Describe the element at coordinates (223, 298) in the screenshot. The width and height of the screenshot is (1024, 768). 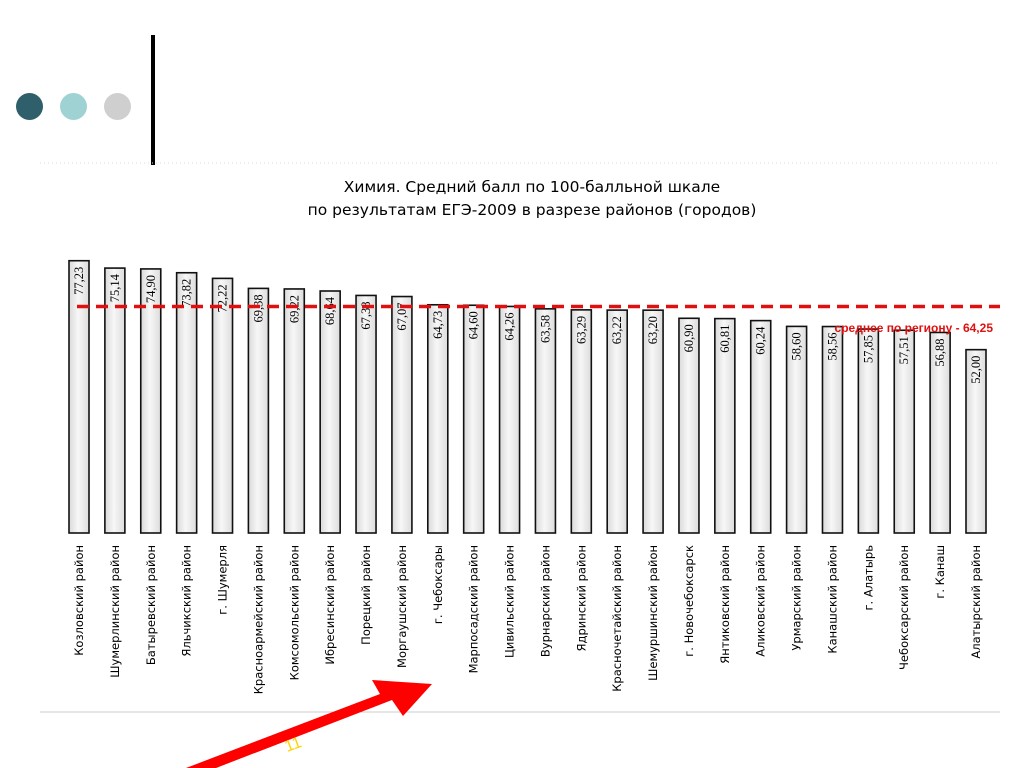
I see `bar-value-label: 72,22` at that location.